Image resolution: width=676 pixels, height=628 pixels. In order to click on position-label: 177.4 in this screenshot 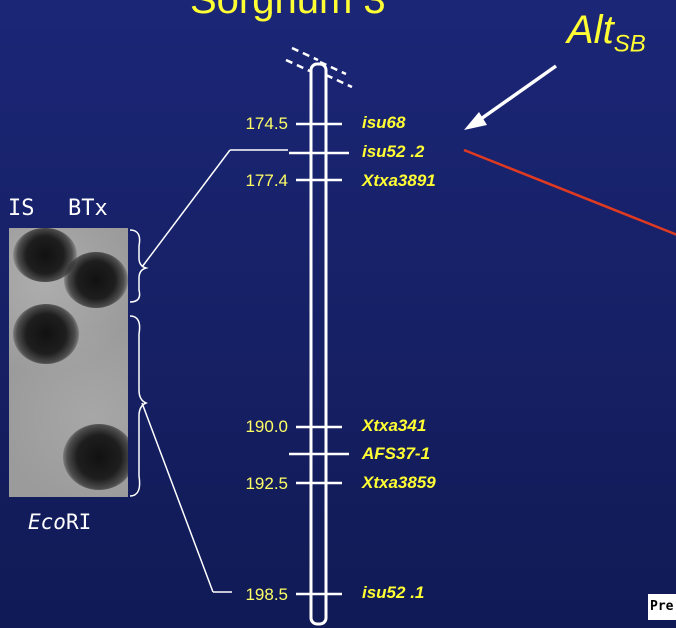, I will do `click(266, 180)`.